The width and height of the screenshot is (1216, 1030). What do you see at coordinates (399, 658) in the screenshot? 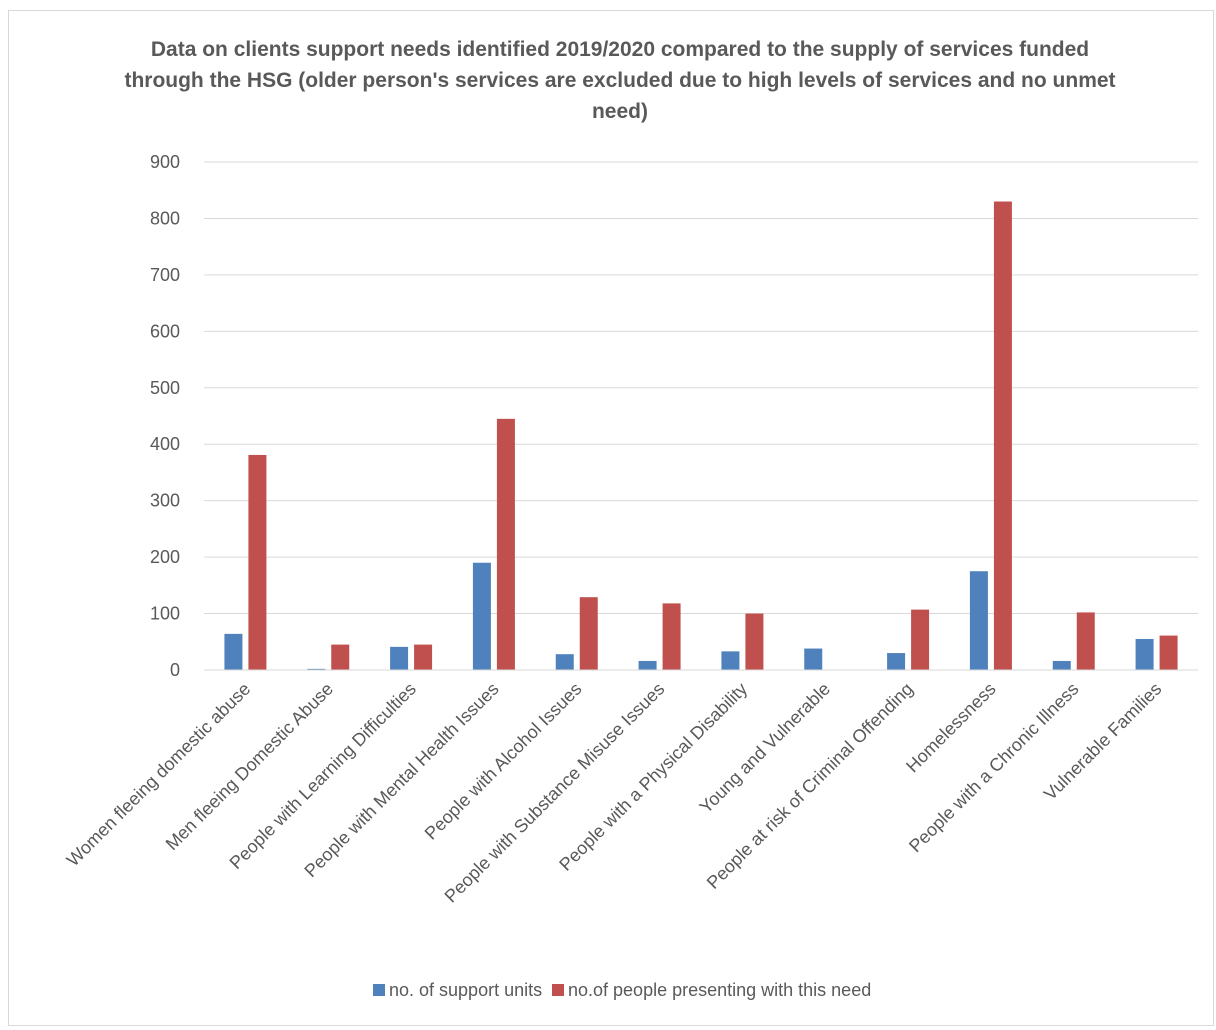
I see `bar-no-of-support-units-people-with-learning-difficulties` at bounding box center [399, 658].